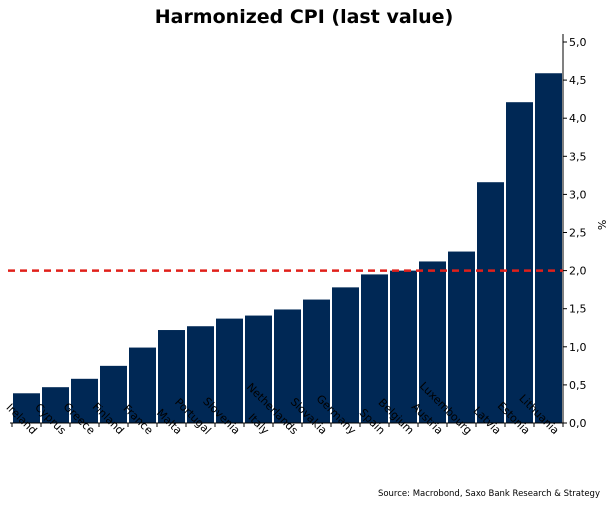 Image resolution: width=608 pixels, height=508 pixels. Describe the element at coordinates (578, 42) in the screenshot. I see `y-tick-label: 5,0` at that location.